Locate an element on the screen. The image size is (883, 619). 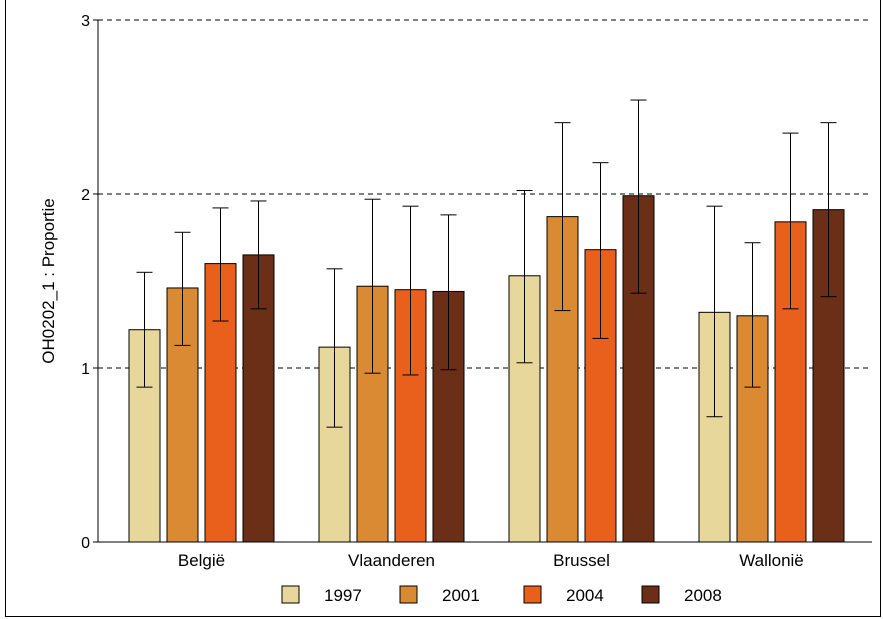
x-tick-labels: België Vlaanderen Brussel Wallonië is located at coordinates (491, 560).